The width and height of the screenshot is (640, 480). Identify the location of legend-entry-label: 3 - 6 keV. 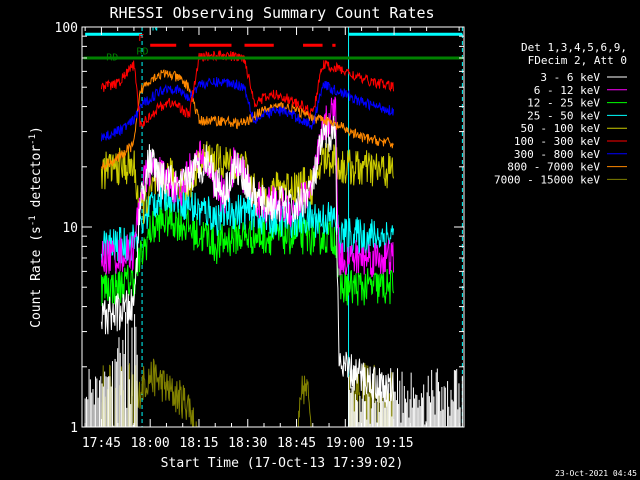
(570, 77).